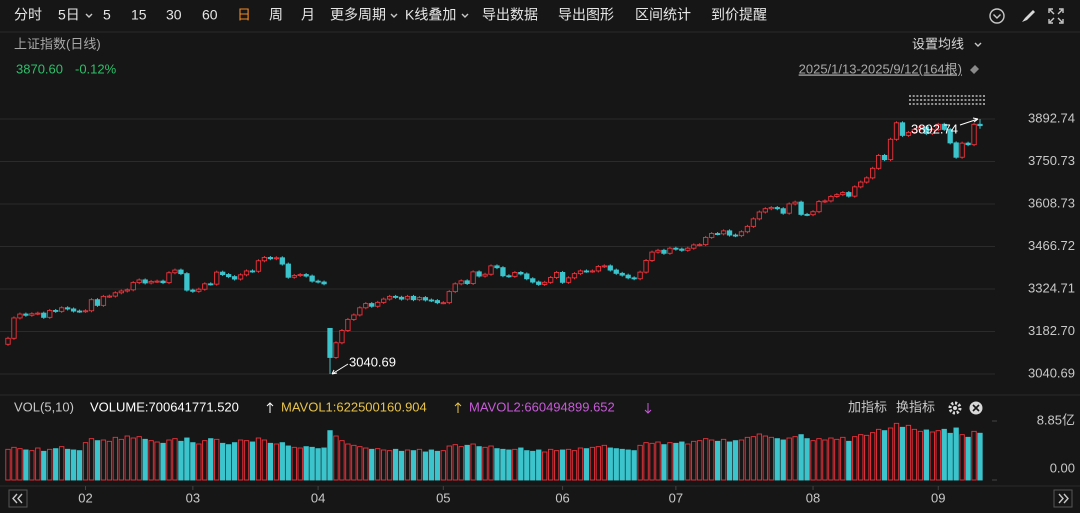 Image resolution: width=1080 pixels, height=513 pixels. Describe the element at coordinates (107, 15) in the screenshot. I see `toolbar-item: 5` at that location.